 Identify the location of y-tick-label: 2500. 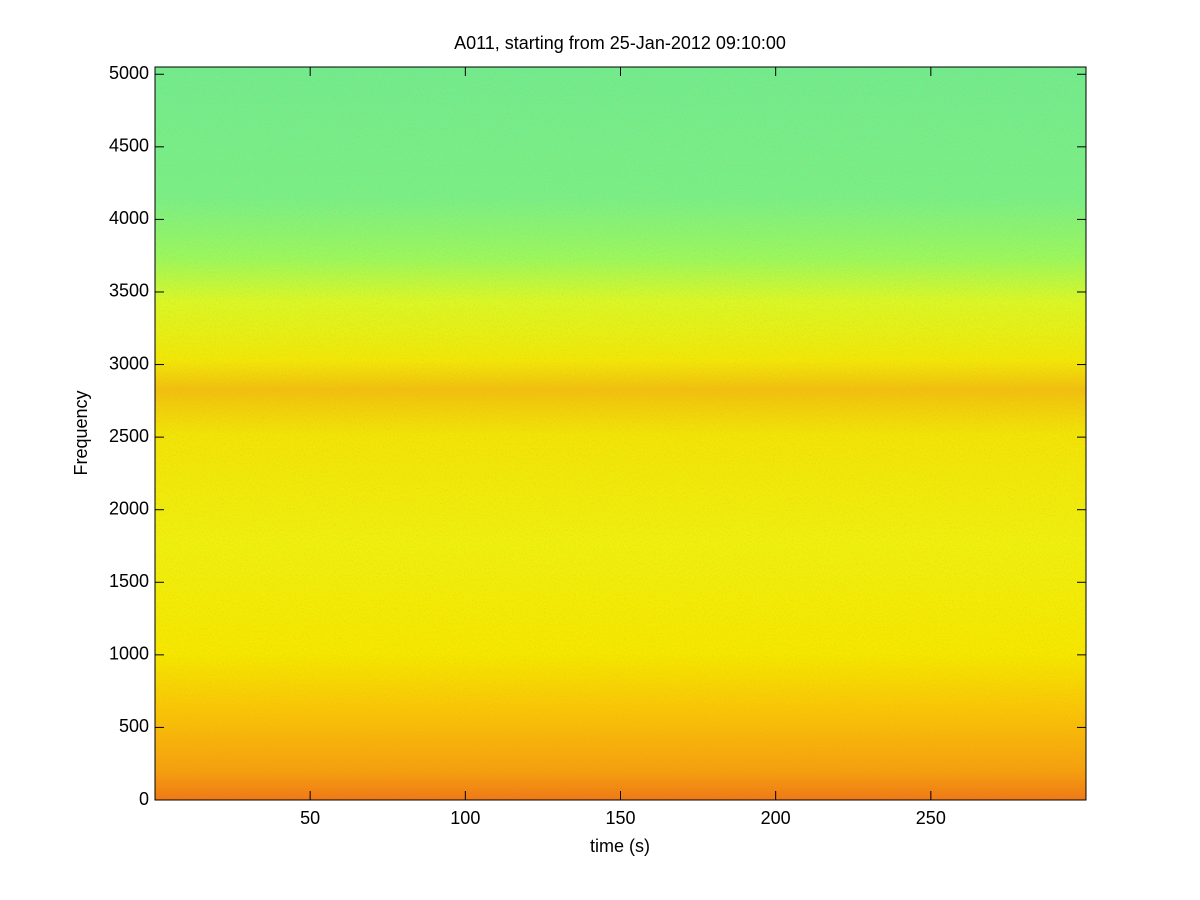
(129, 436).